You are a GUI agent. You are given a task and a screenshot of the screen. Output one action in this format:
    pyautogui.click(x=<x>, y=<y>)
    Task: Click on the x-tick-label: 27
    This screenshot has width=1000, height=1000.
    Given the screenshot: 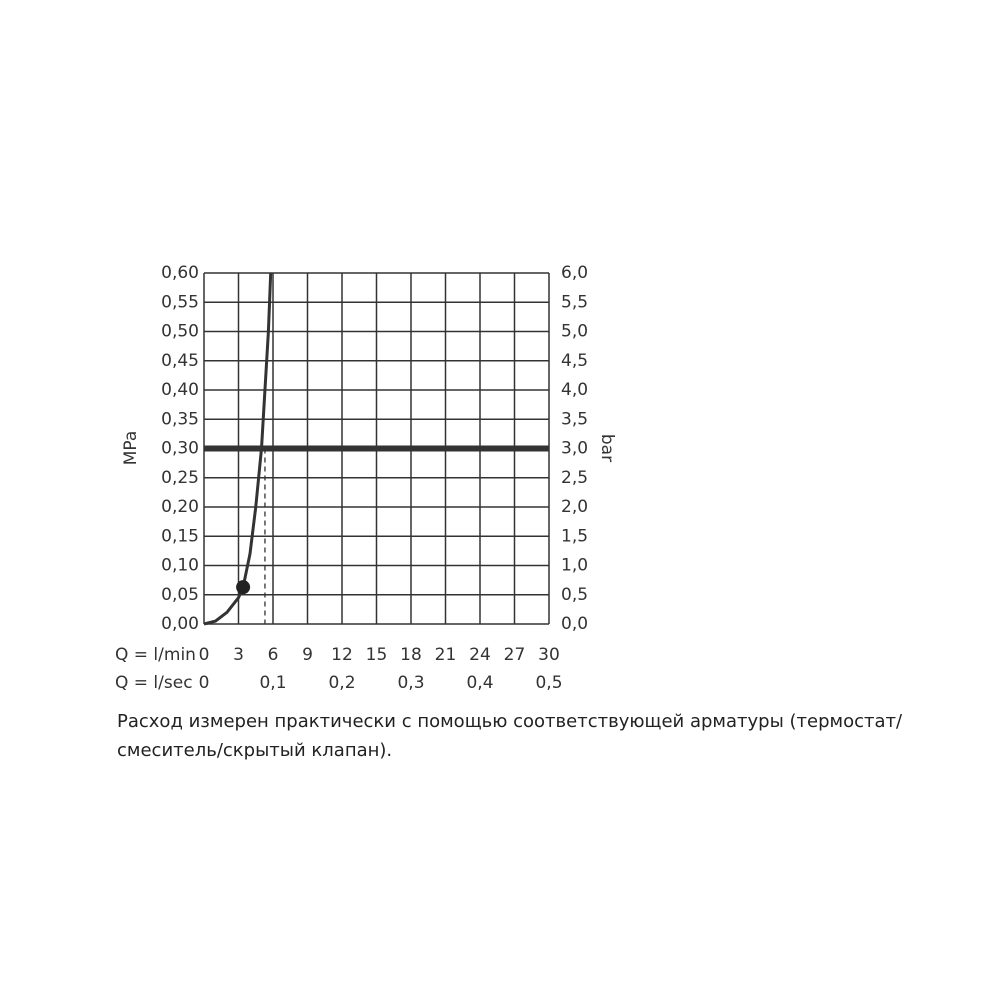 What is the action you would take?
    pyautogui.click(x=515, y=655)
    